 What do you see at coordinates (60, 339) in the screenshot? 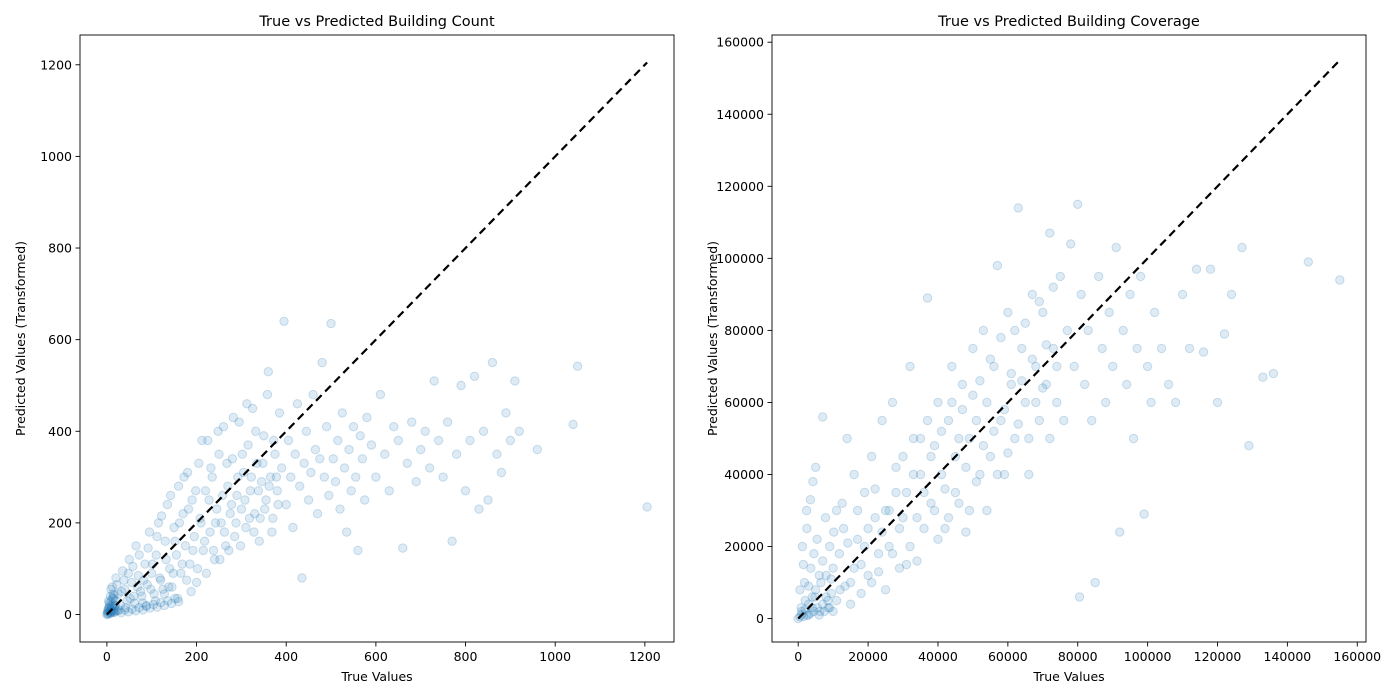
I see `y-tick-label: 600` at bounding box center [60, 339].